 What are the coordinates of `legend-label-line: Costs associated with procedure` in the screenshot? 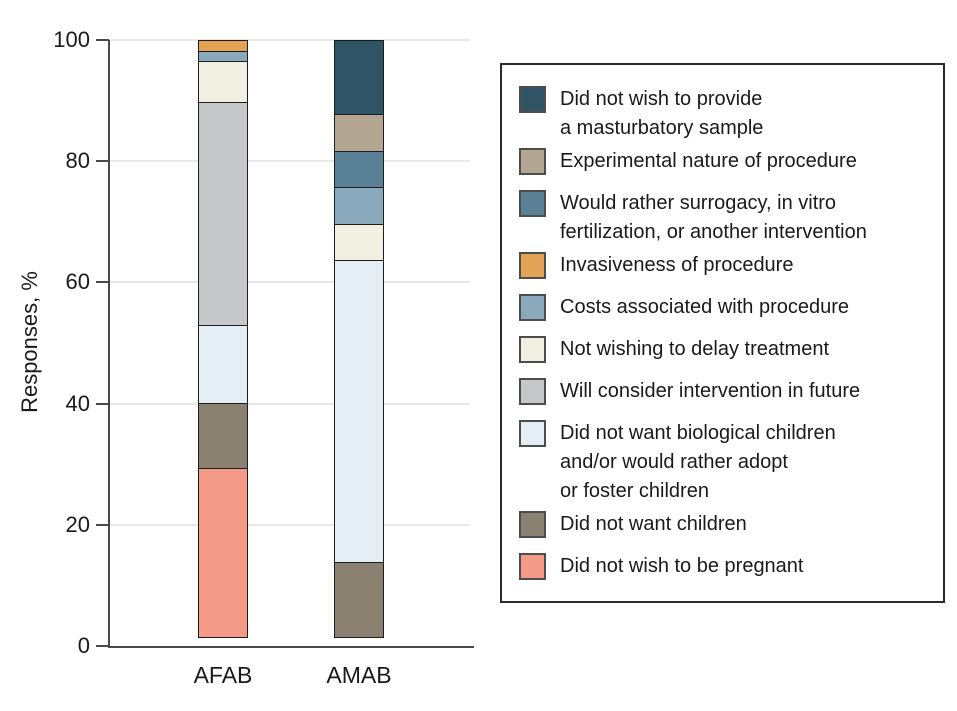 It's located at (705, 307).